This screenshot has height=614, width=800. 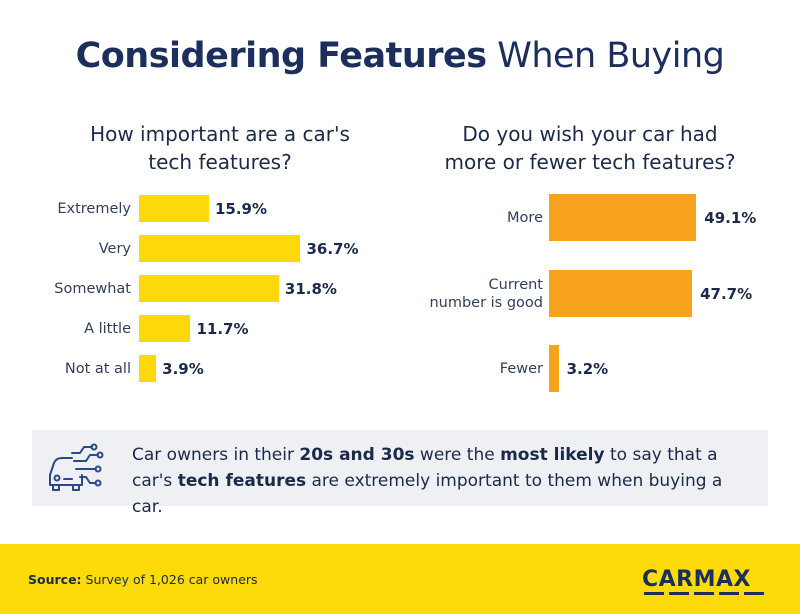 What do you see at coordinates (552, 455) in the screenshot?
I see `callout-emphasis: most likely` at bounding box center [552, 455].